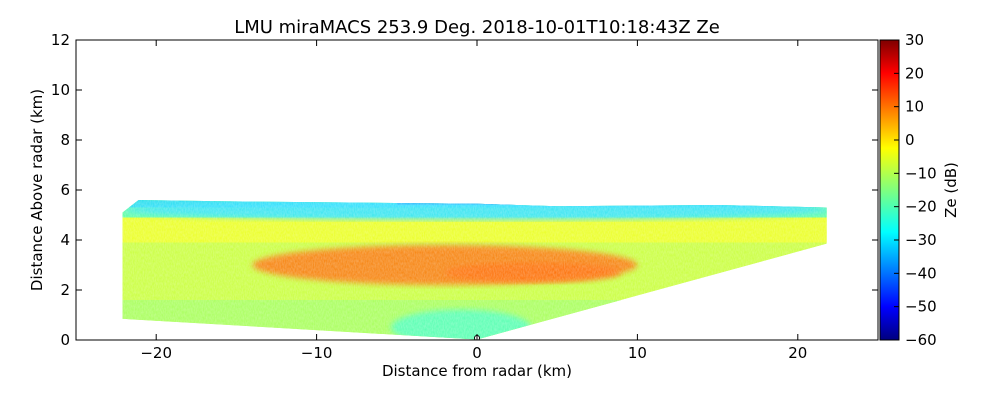  I want to click on y-tick-label: 2, so click(65, 290).